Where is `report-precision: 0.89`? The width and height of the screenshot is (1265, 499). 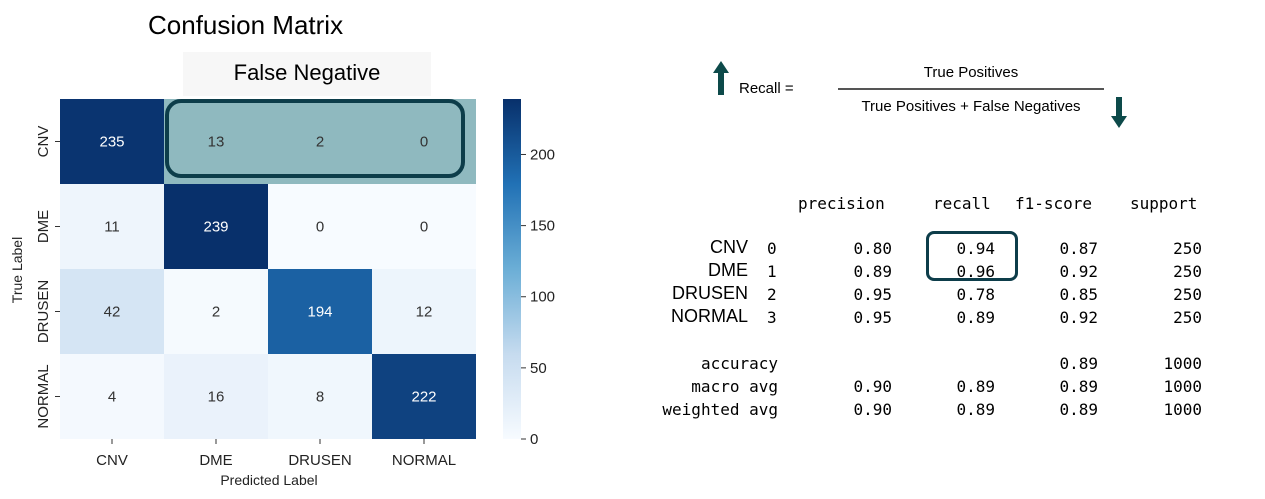
report-precision: 0.89 is located at coordinates (872, 271).